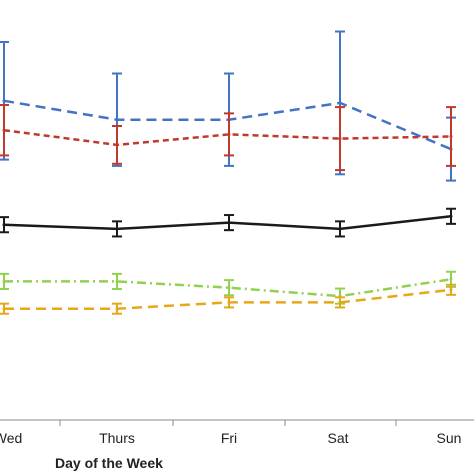  I want to click on x-axis-title: Day of the Week, so click(109, 463).